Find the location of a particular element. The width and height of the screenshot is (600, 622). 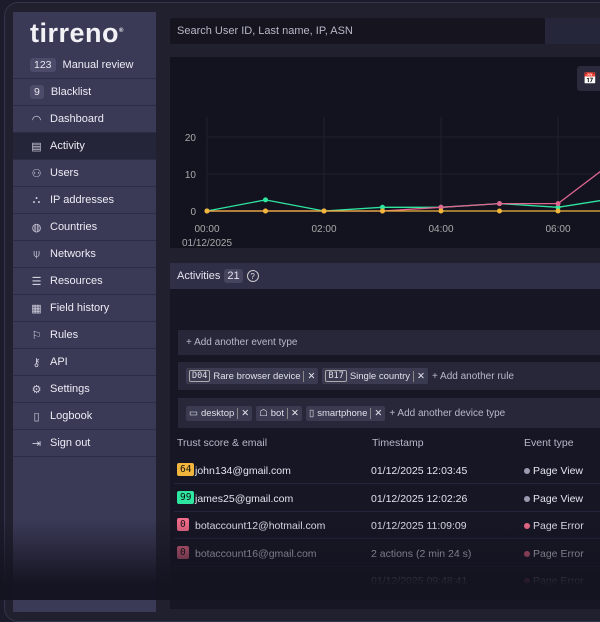

add-rule: + Add another rule is located at coordinates (472, 376).